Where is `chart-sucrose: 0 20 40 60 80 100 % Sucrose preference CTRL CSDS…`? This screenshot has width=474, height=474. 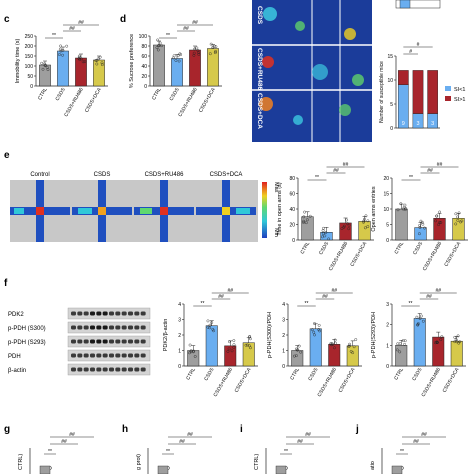 chart-sucrose: 0 20 40 60 80 100 % Sucrose preference CTRL CSDS… is located at coordinates (175, 69).